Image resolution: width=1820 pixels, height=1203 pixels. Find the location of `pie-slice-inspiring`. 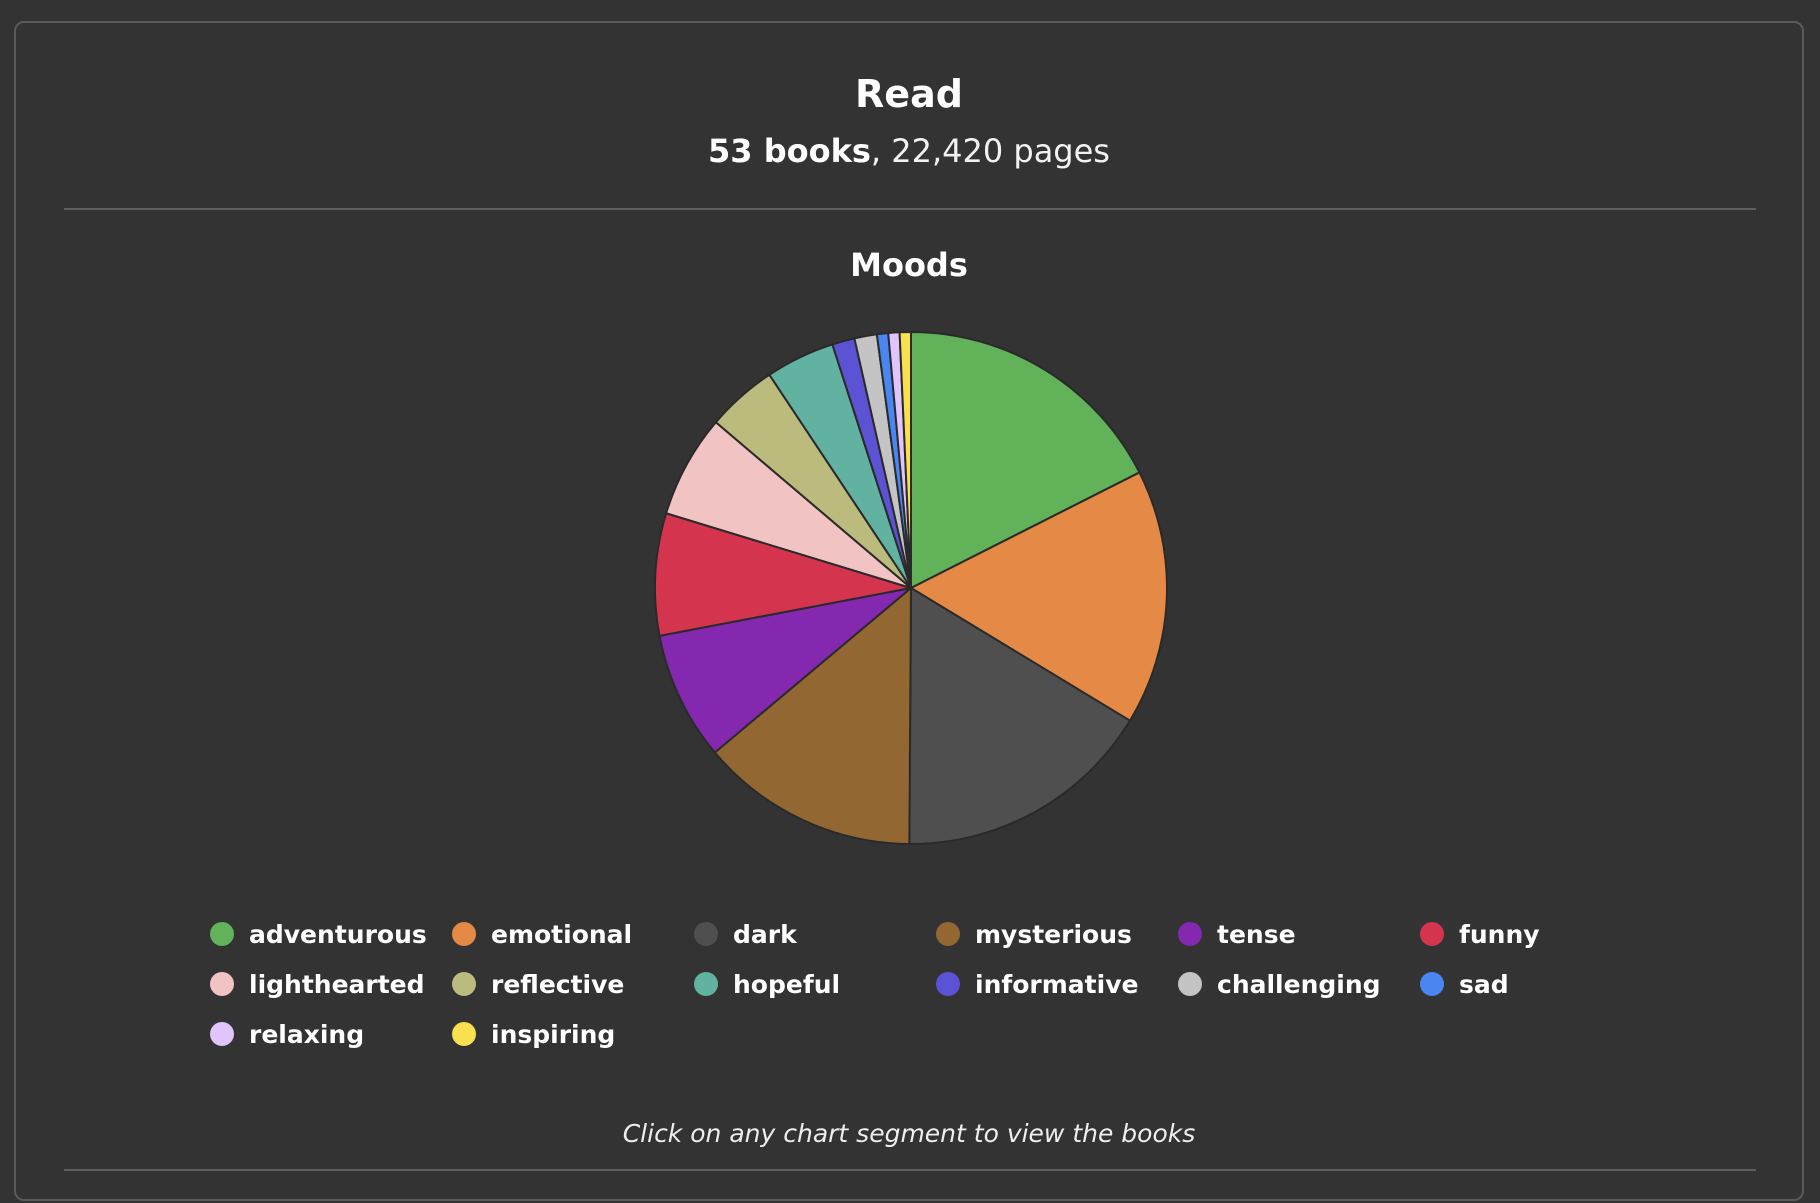

pie-slice-inspiring is located at coordinates (905, 459).